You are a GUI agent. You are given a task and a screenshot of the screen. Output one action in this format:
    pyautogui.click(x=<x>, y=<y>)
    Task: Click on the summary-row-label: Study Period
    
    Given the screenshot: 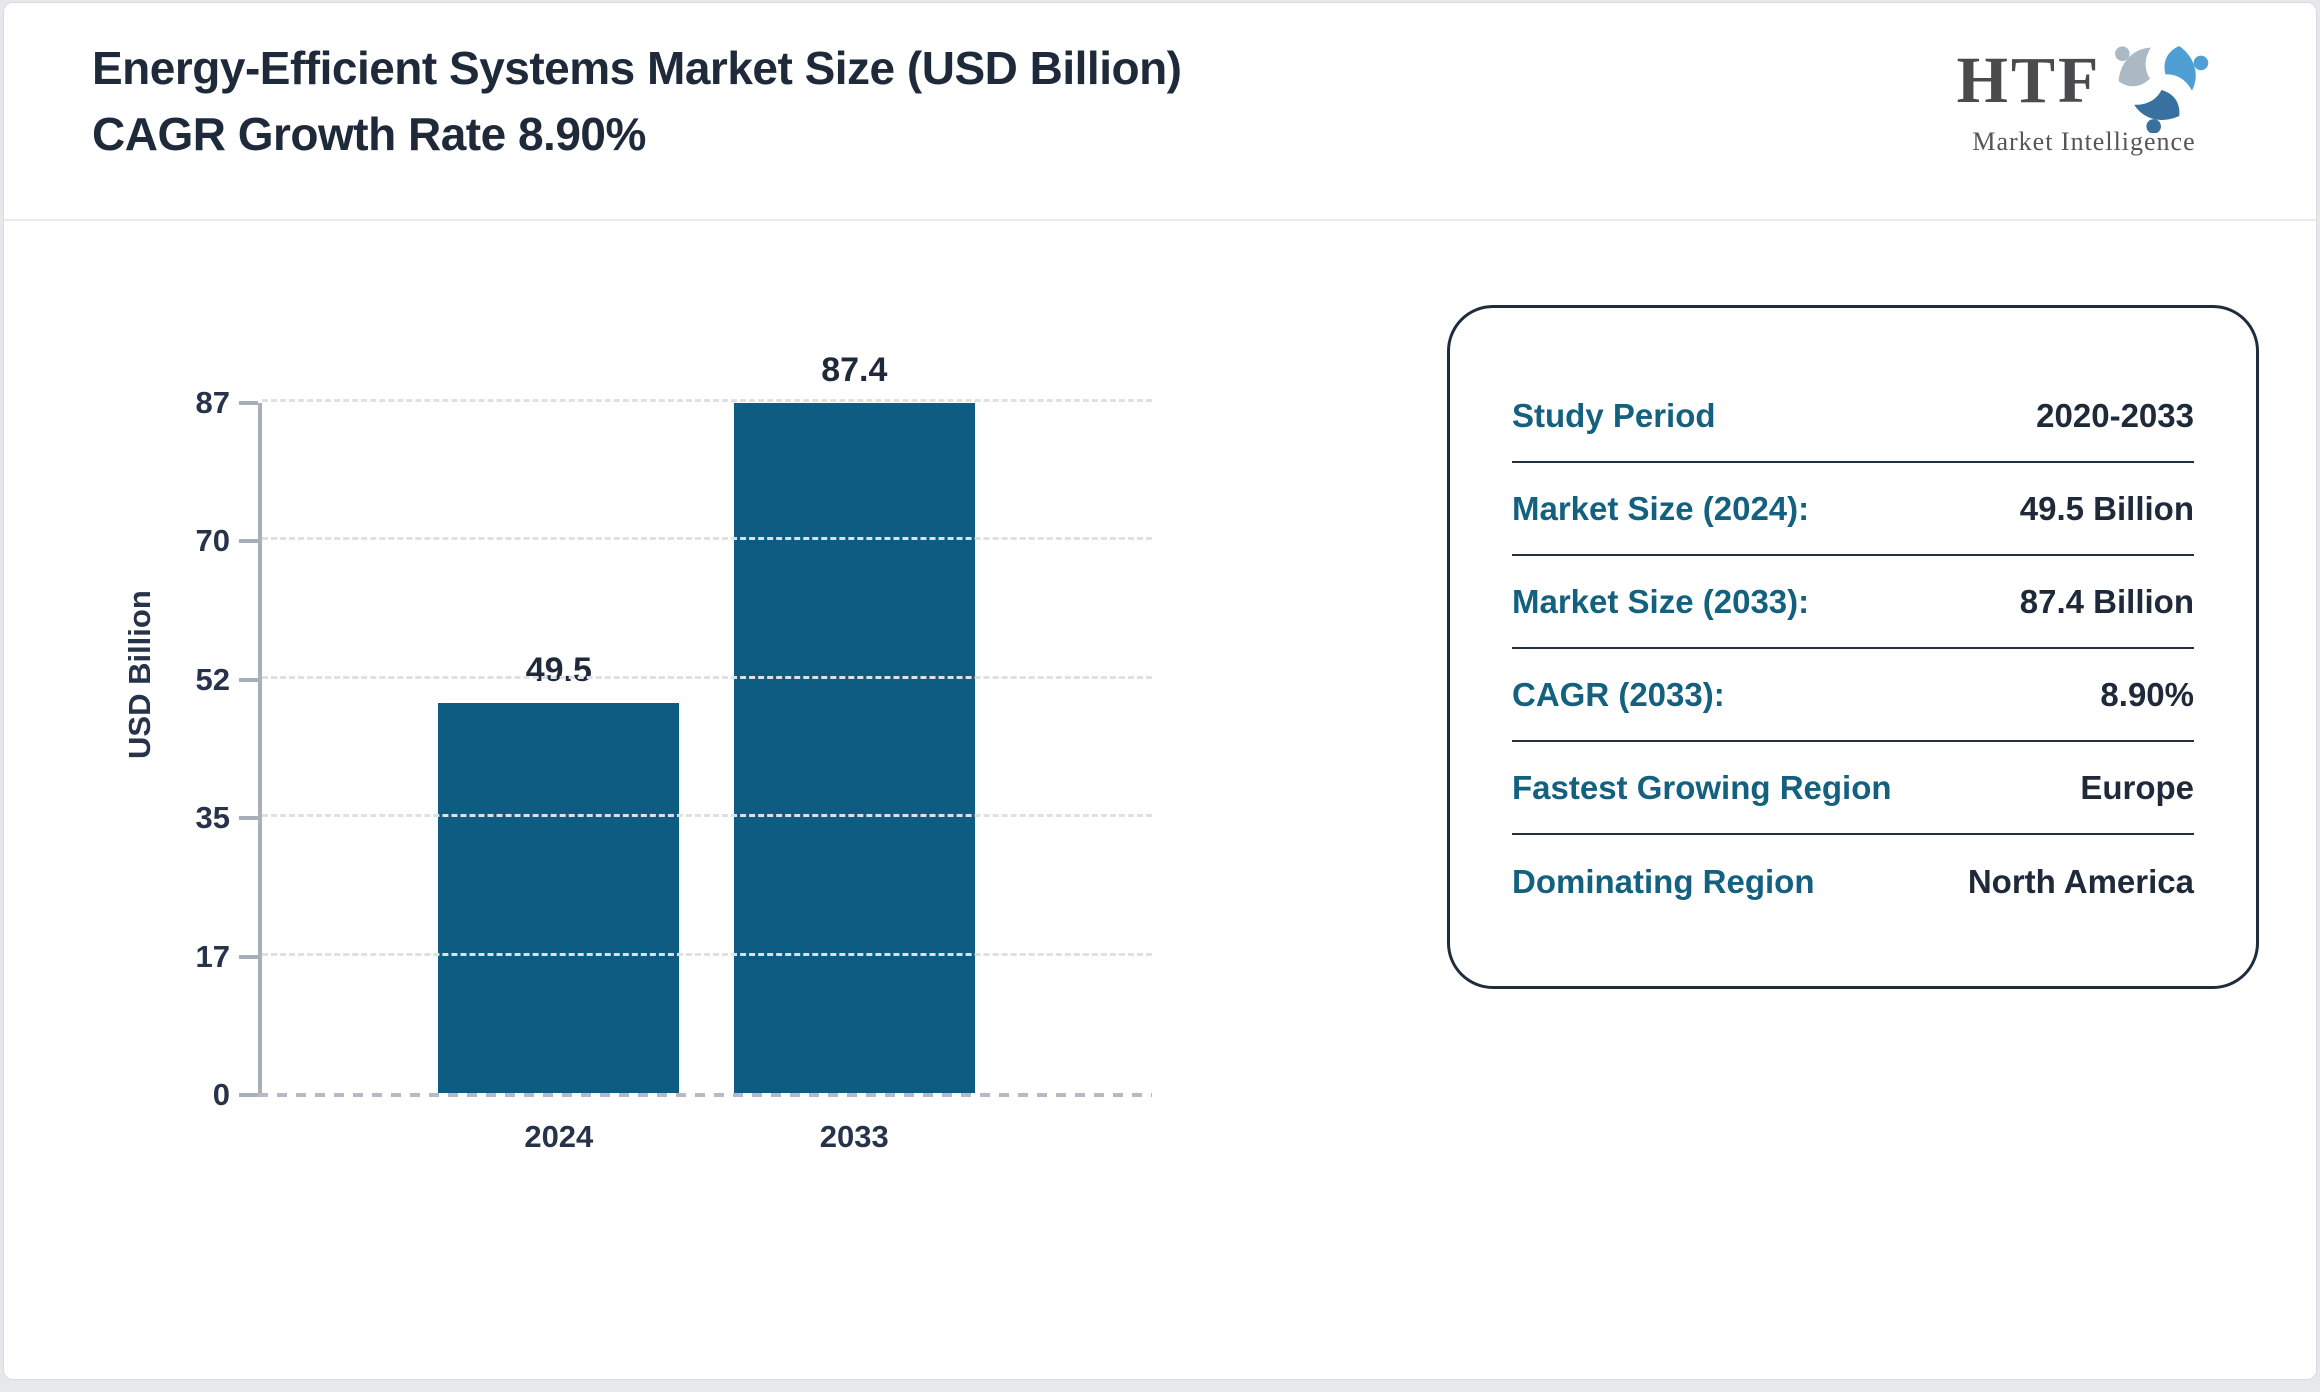 What is the action you would take?
    pyautogui.click(x=1614, y=415)
    